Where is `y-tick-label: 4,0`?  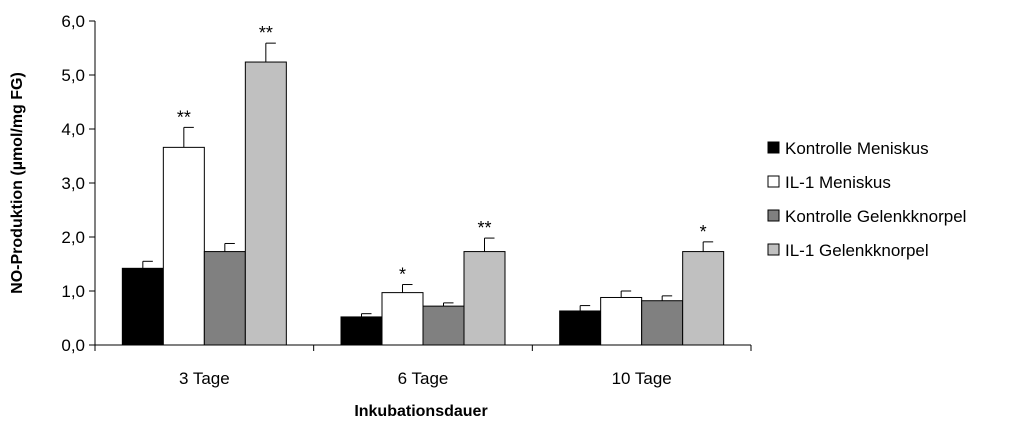
y-tick-label: 4,0 is located at coordinates (73, 129).